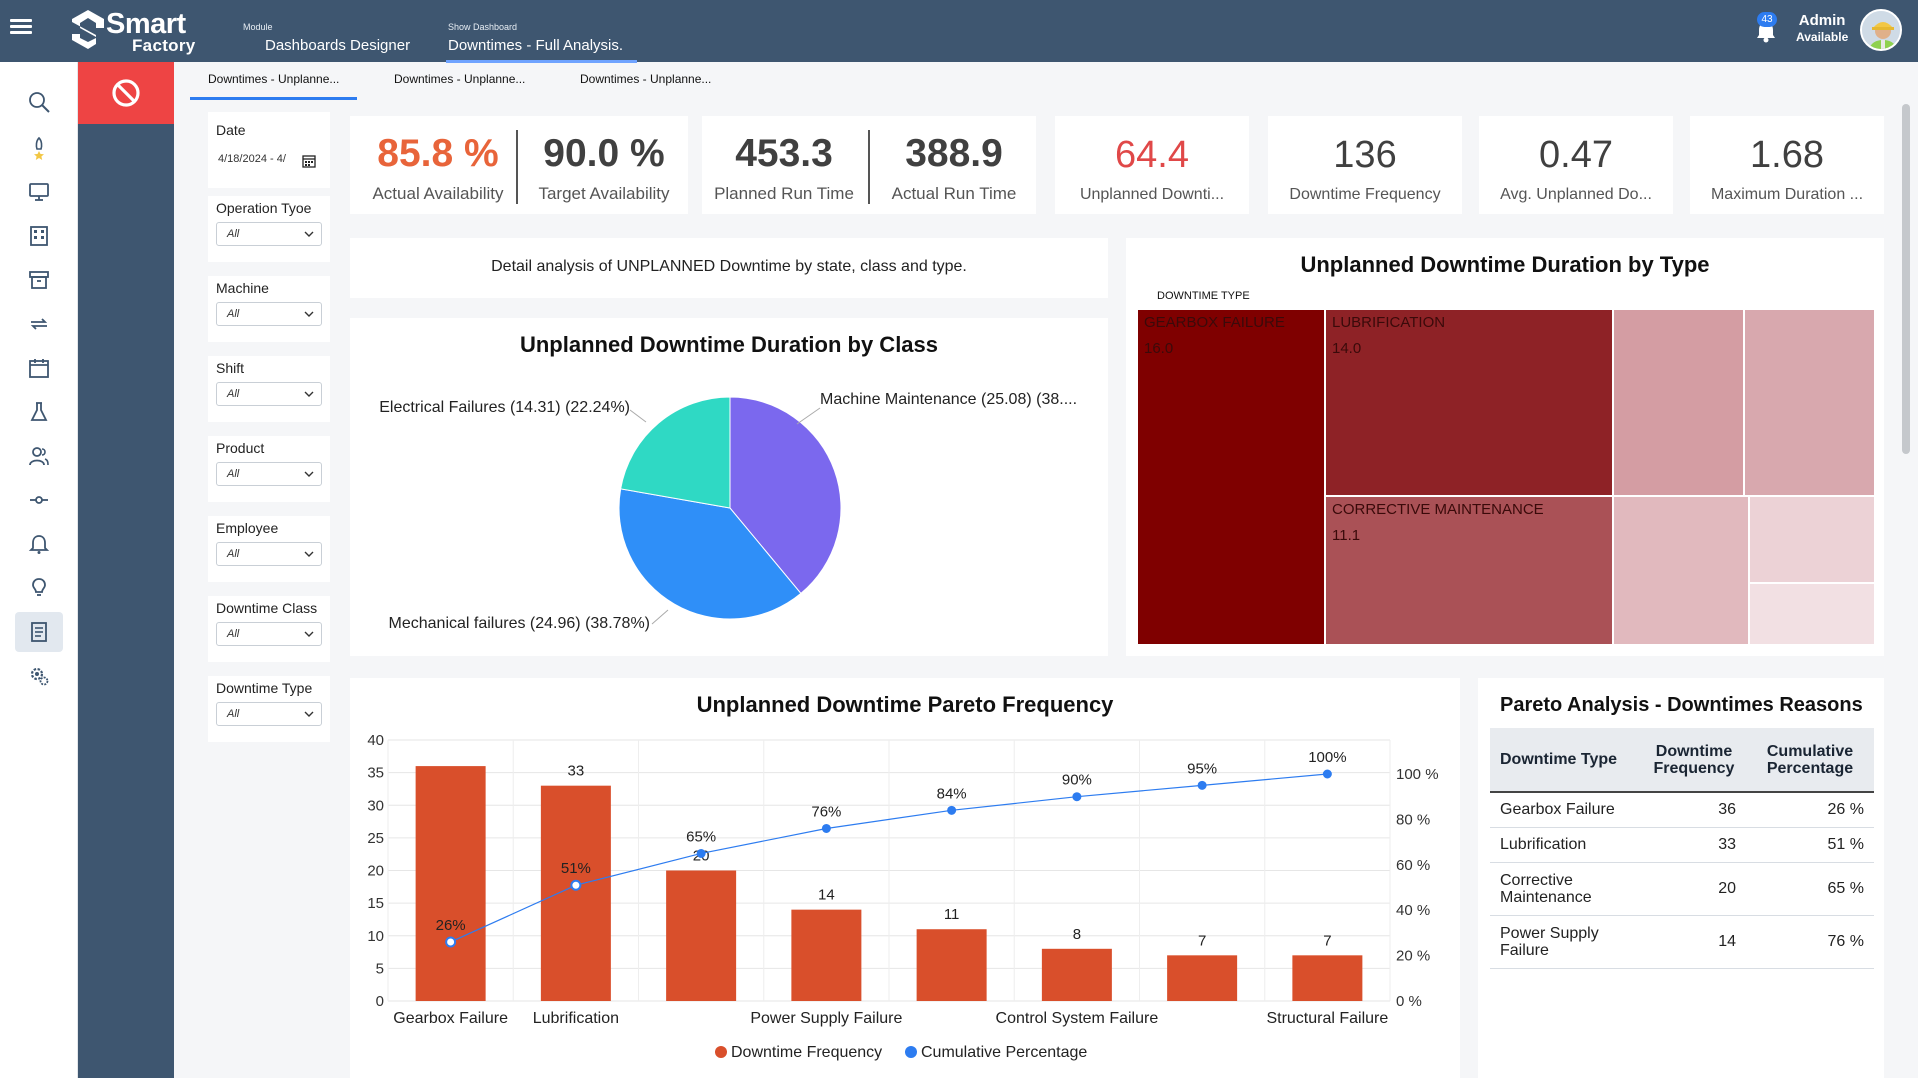  Describe the element at coordinates (1694, 942) in the screenshot. I see `cell-frequency: 14` at that location.